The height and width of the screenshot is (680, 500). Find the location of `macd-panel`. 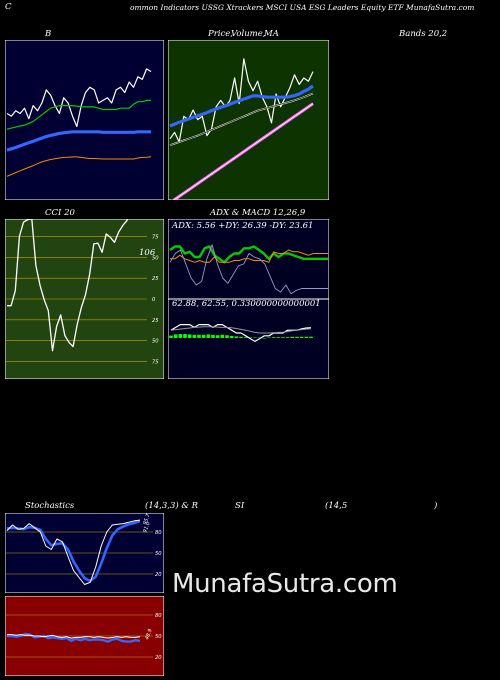

macd-panel is located at coordinates (248, 339).